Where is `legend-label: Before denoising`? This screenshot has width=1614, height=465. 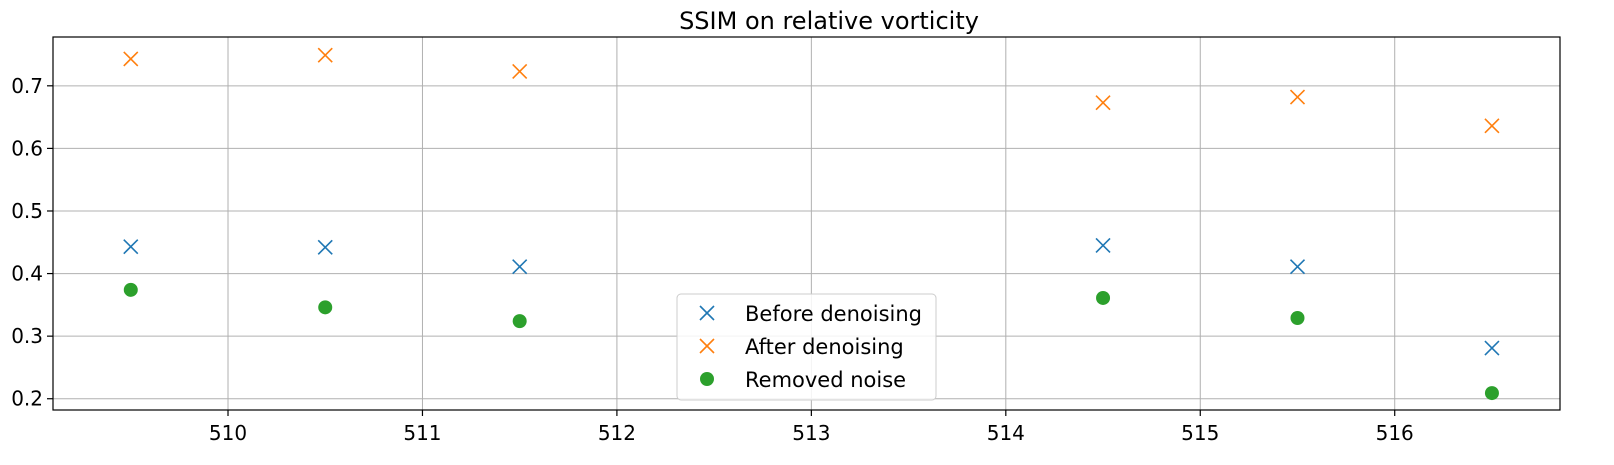 legend-label: Before denoising is located at coordinates (833, 314).